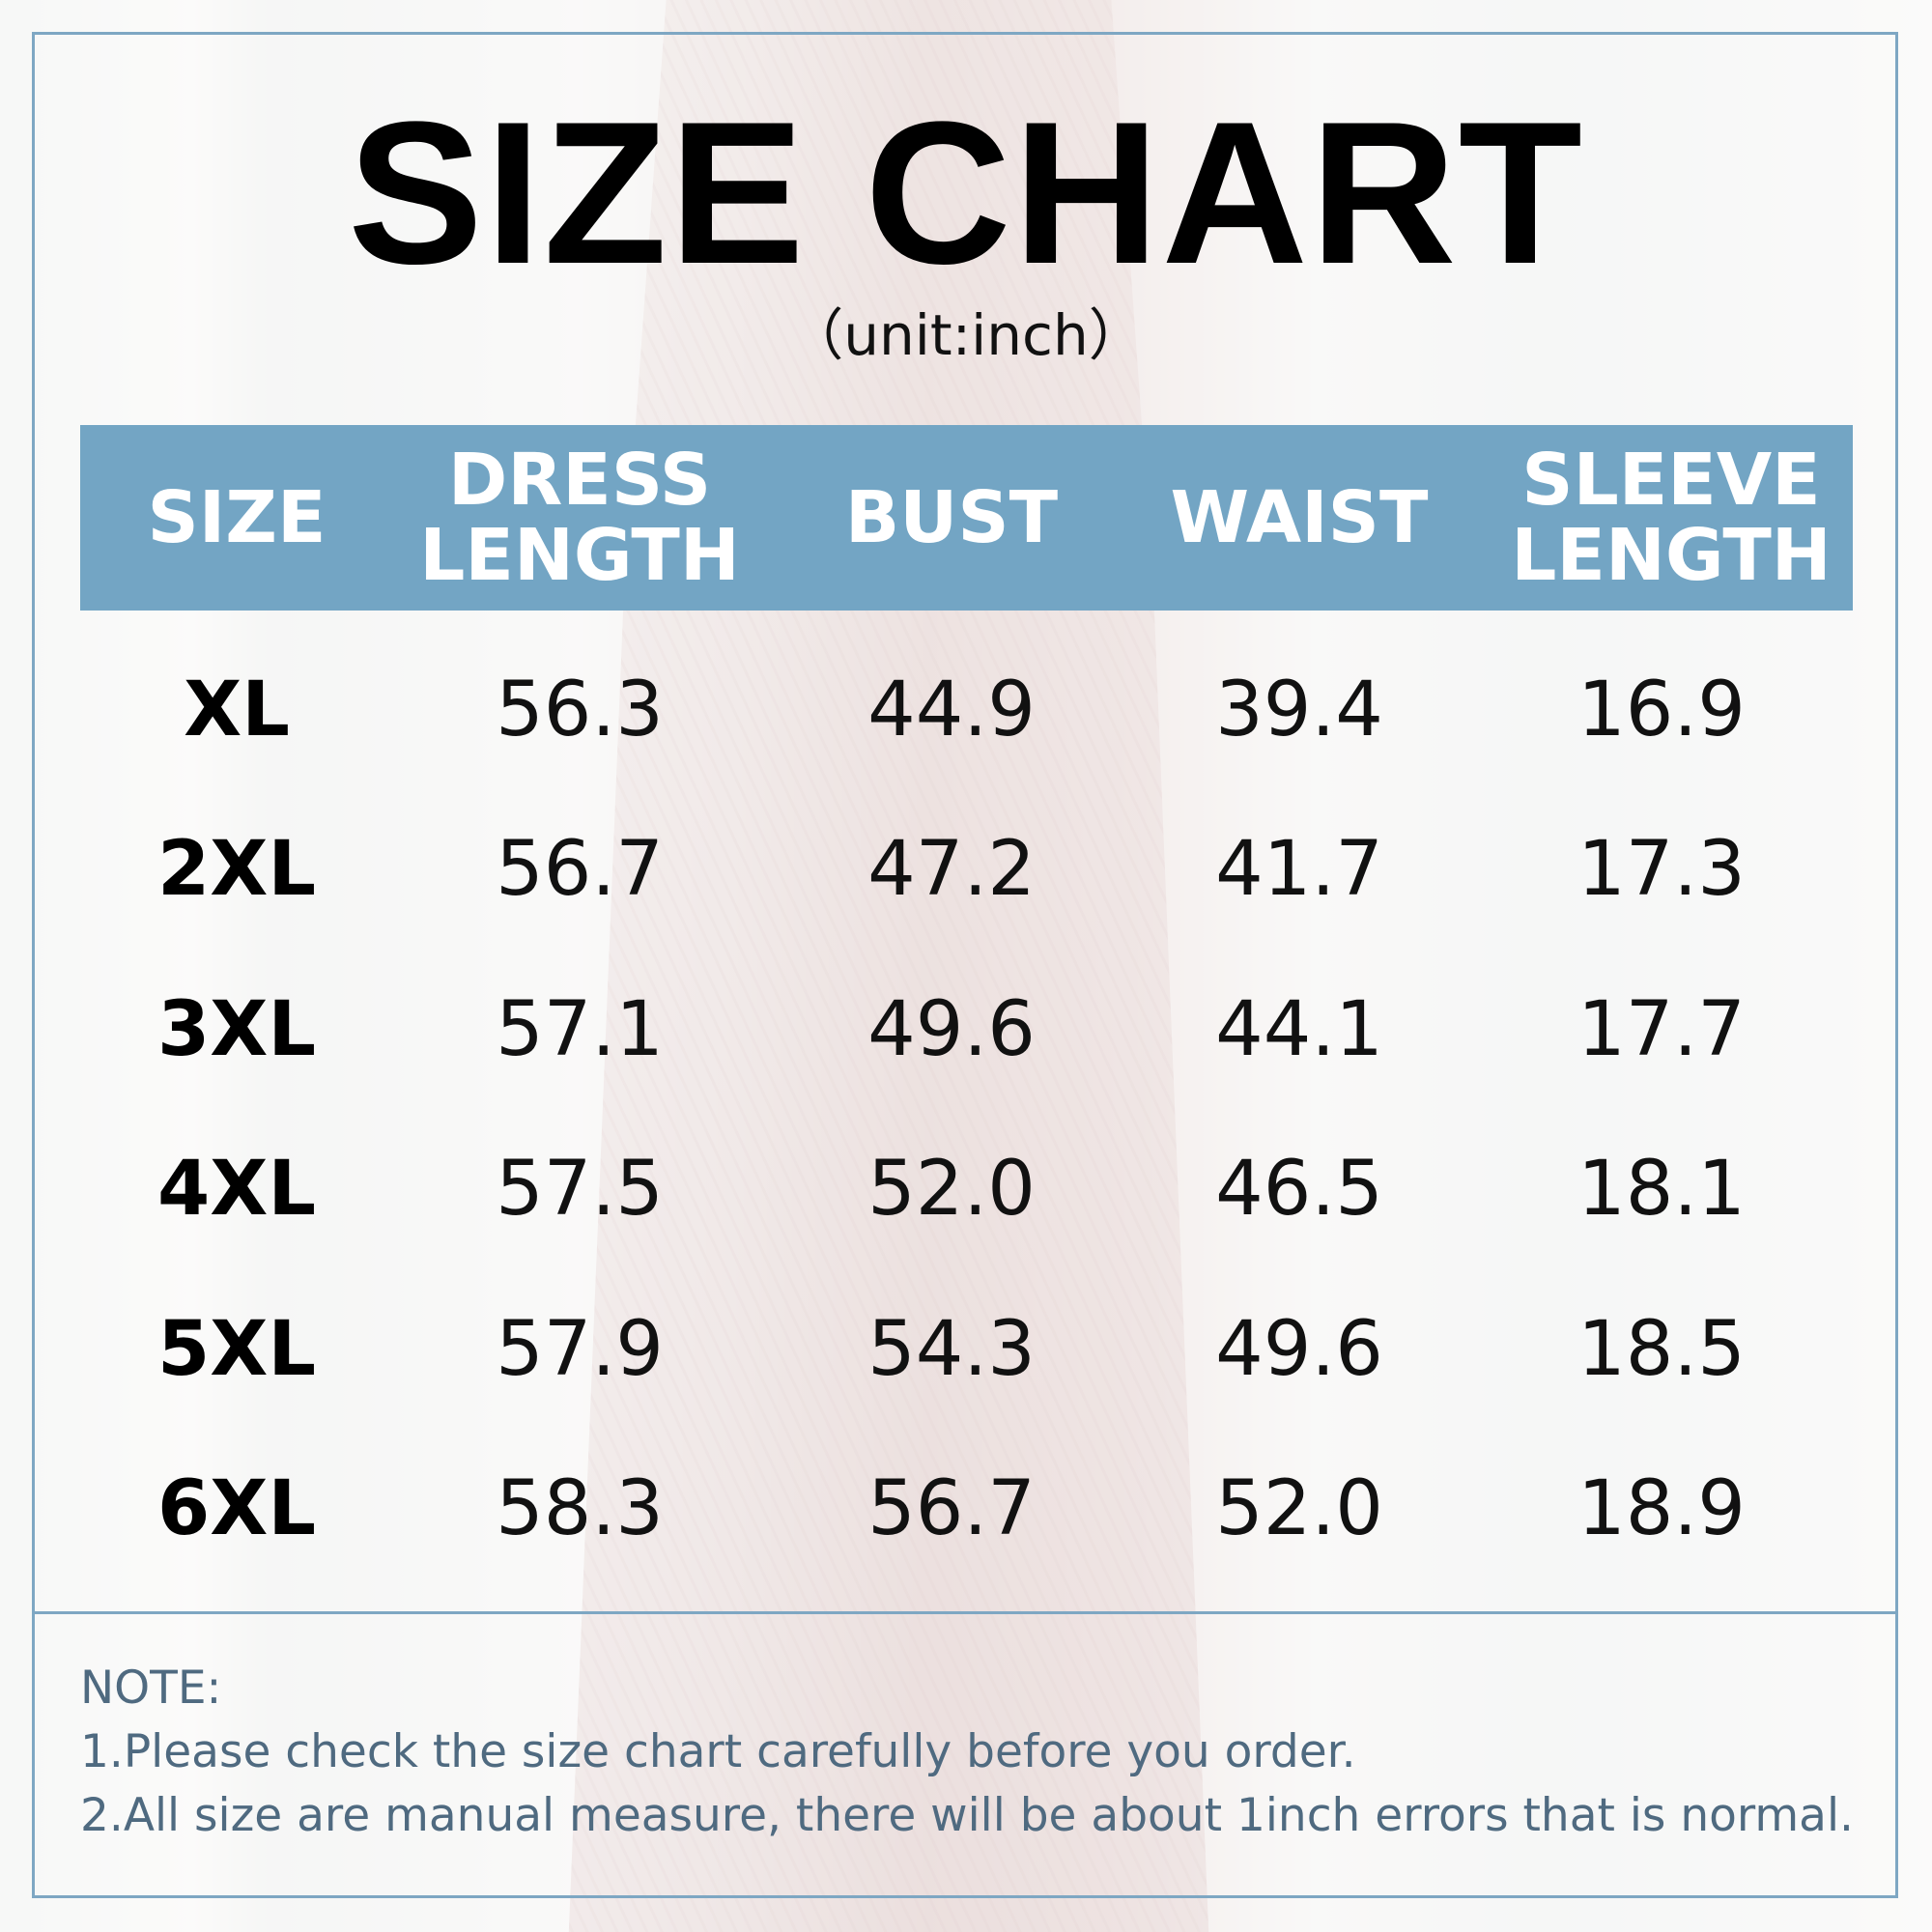 The width and height of the screenshot is (1932, 1932). Describe the element at coordinates (151, 1688) in the screenshot. I see `notes-heading: NOTE:` at that location.